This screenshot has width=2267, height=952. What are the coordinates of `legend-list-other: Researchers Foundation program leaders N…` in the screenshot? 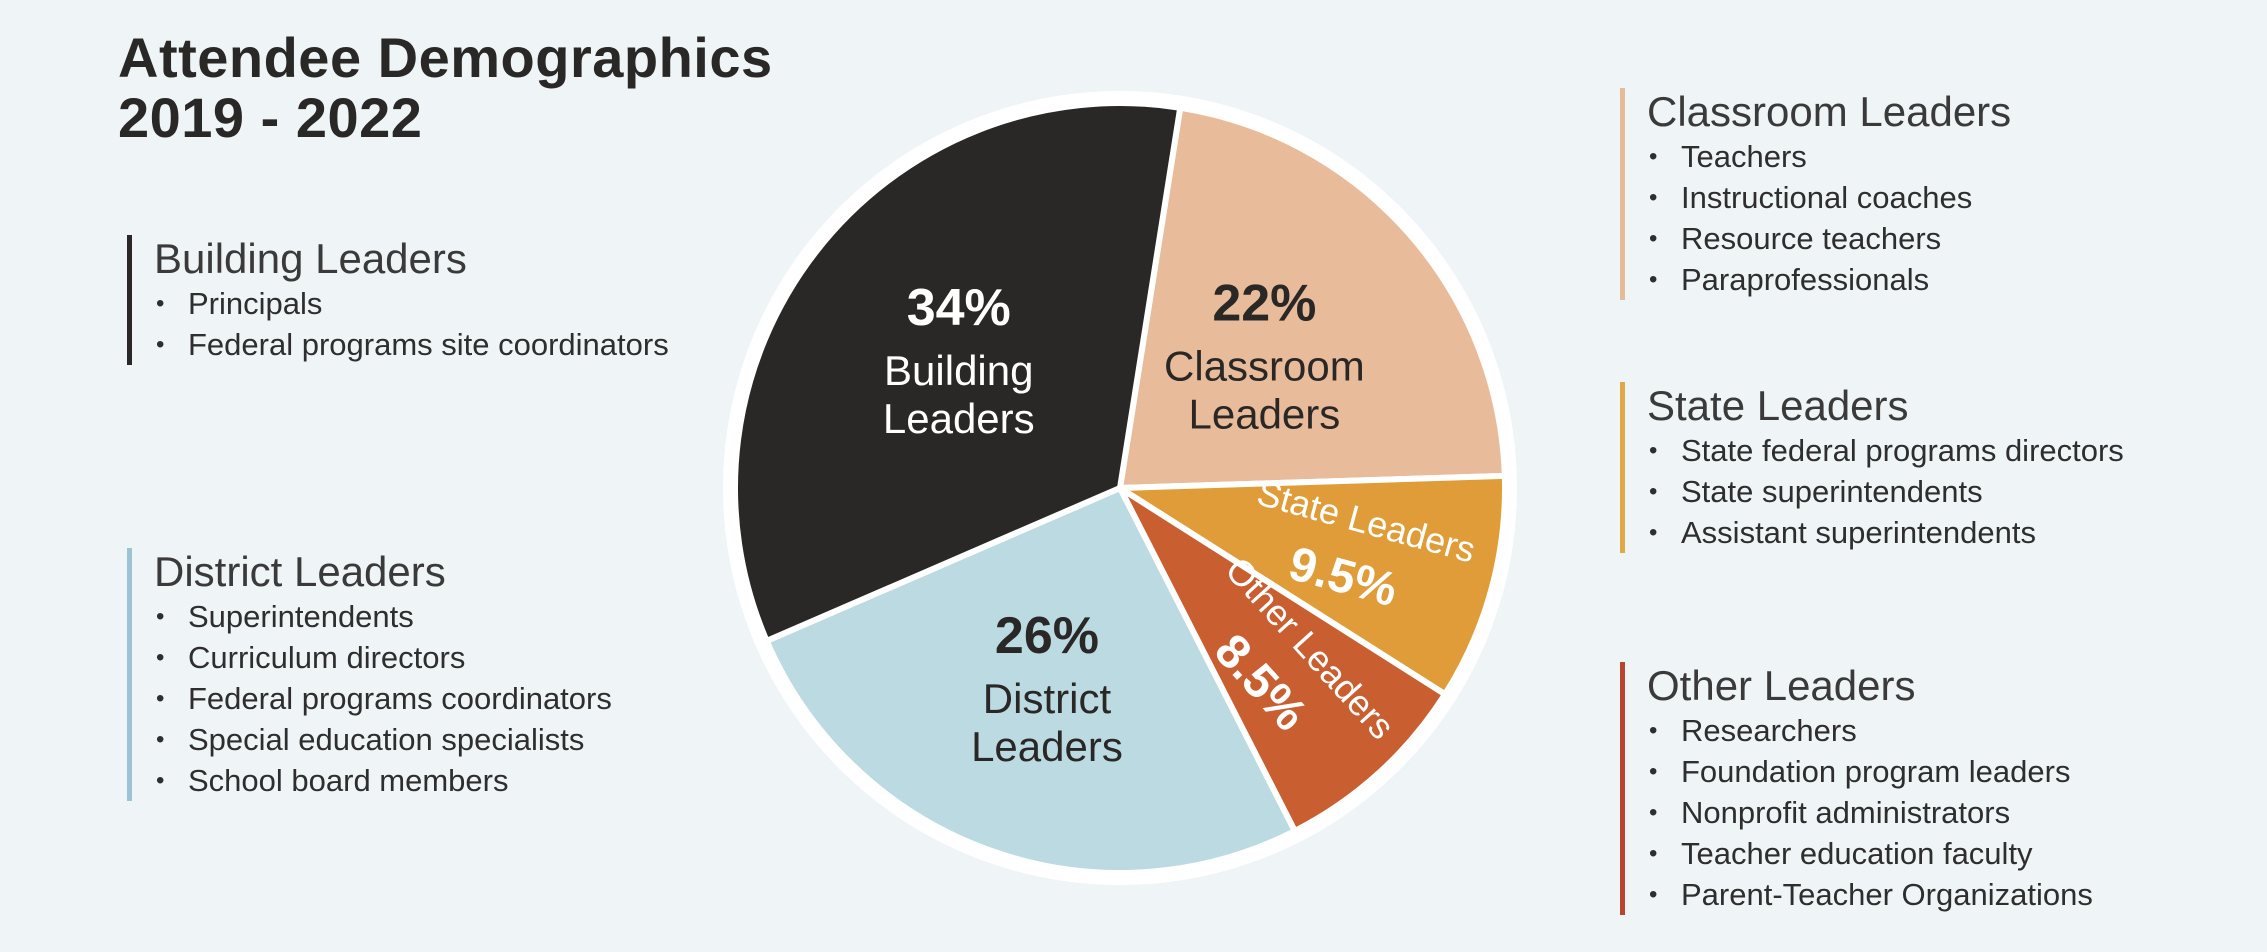 It's located at (1870, 812).